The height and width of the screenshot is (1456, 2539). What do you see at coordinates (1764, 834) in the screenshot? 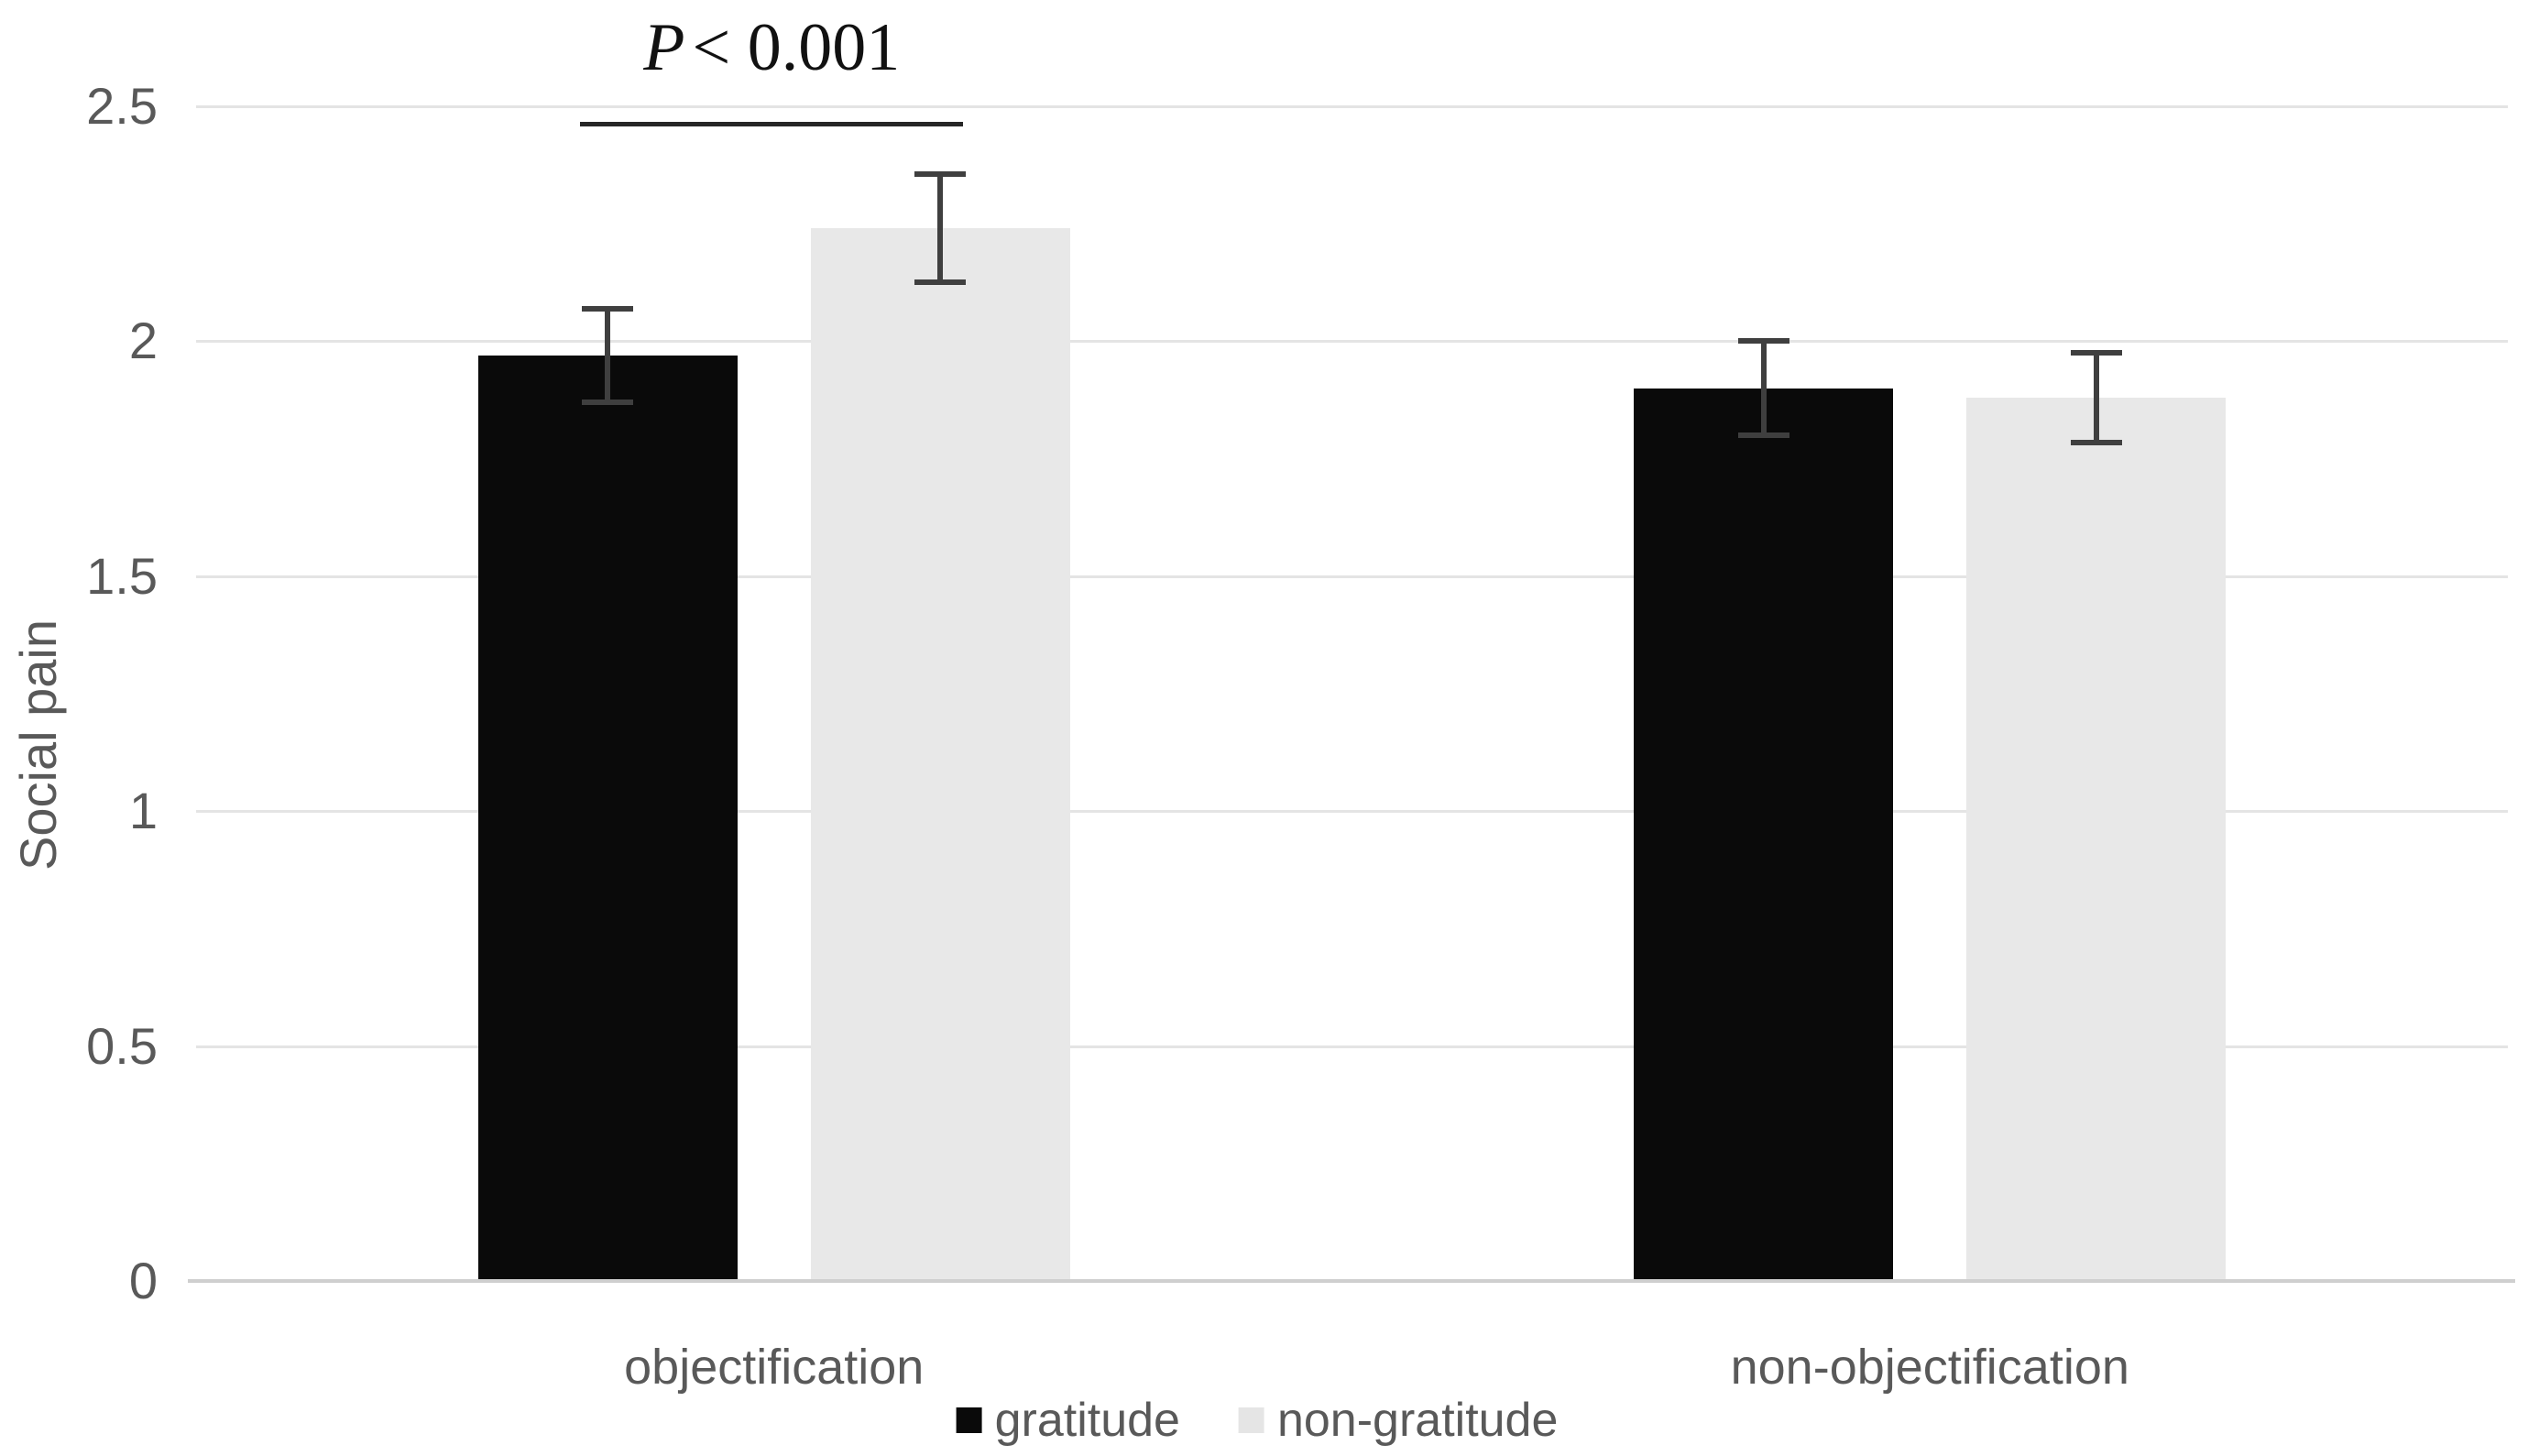
I see `bar-gratitude-non-objectification` at bounding box center [1764, 834].